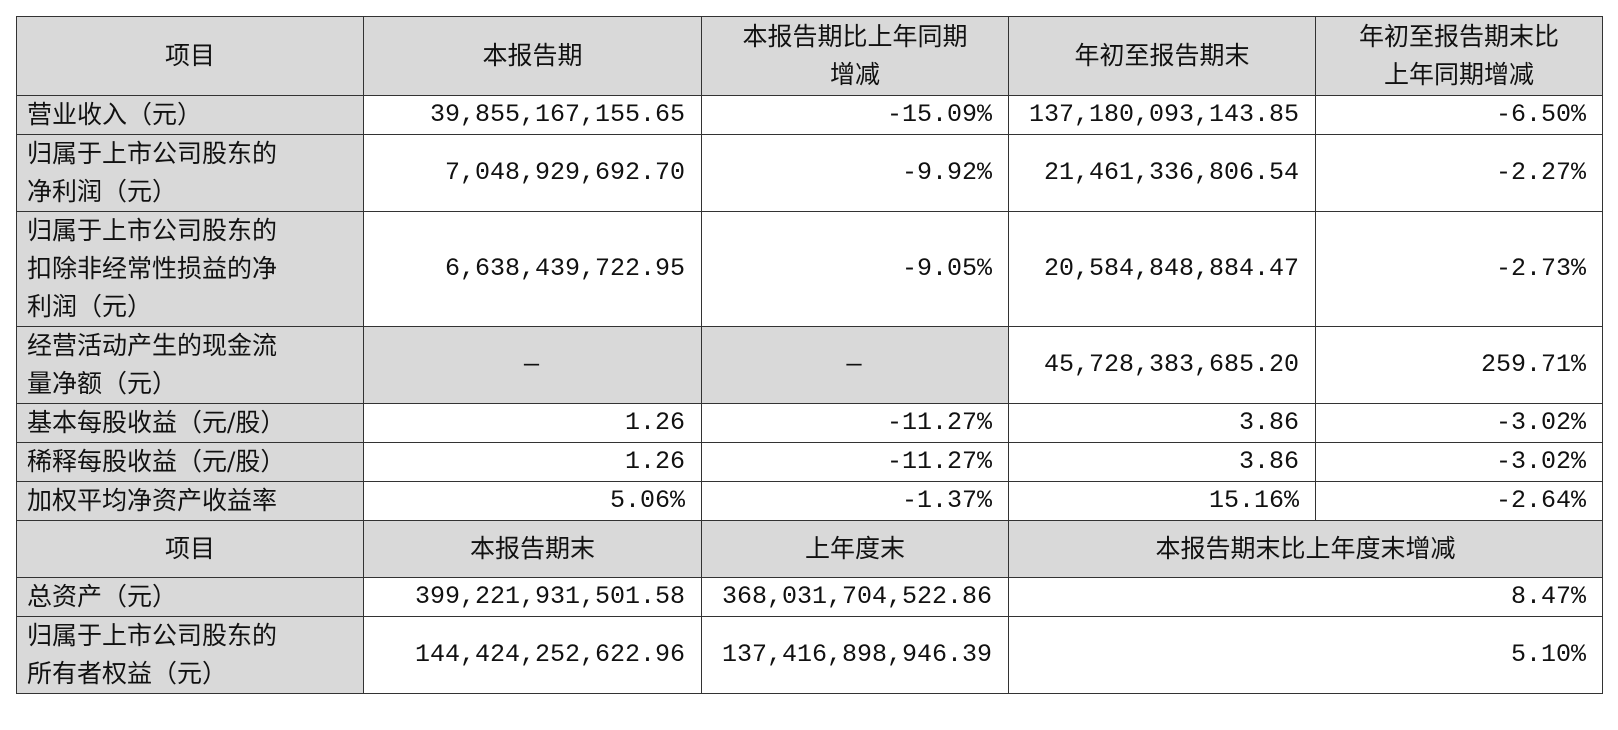 The width and height of the screenshot is (1618, 730). Describe the element at coordinates (855, 56) in the screenshot. I see `header-cell: 本报告期比上年同期 增减` at that location.